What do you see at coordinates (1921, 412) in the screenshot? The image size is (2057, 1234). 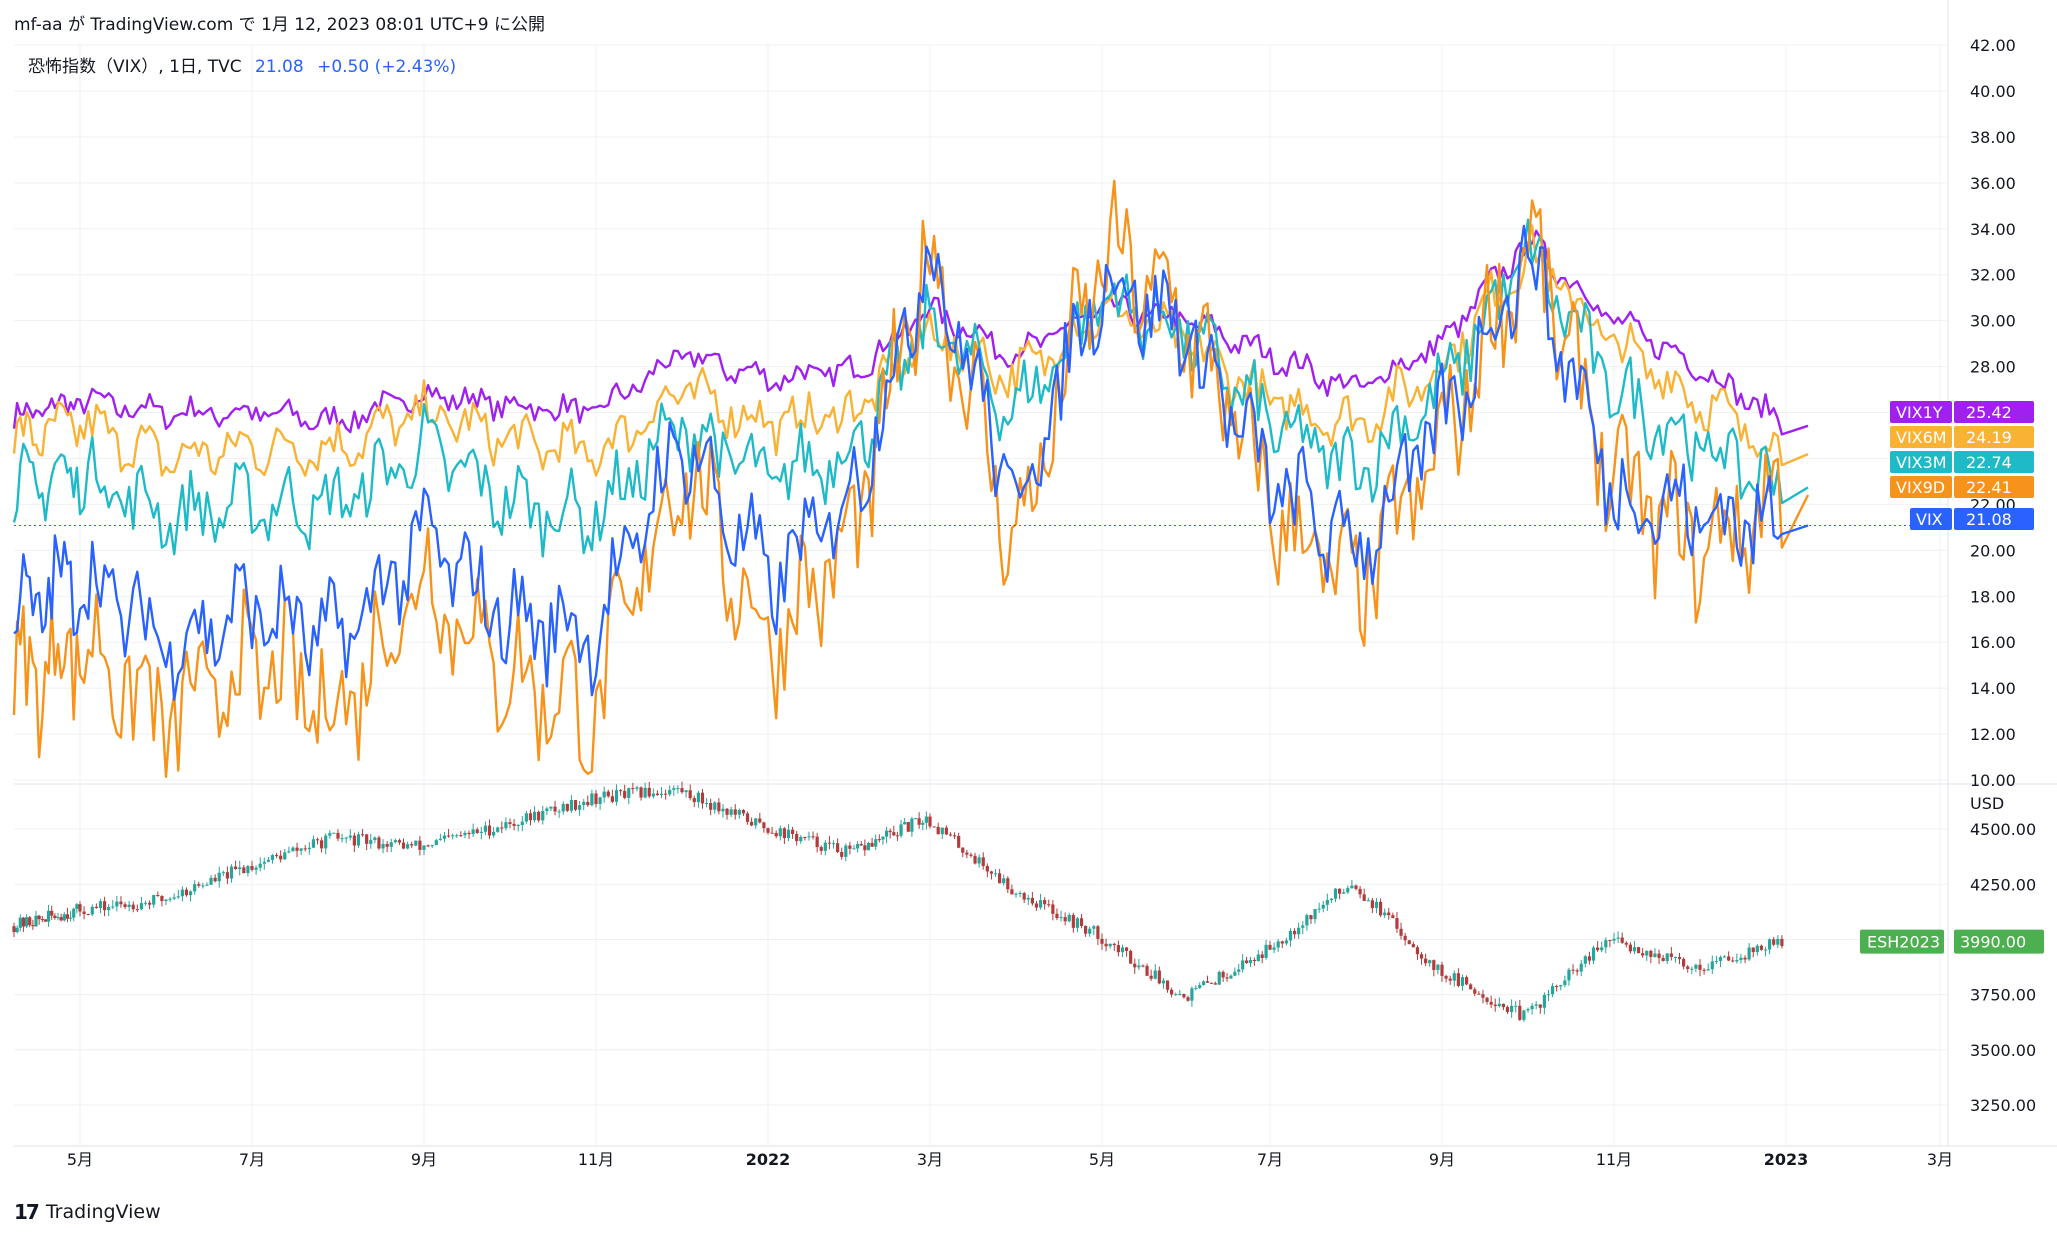 I see `series-tag-vix1y` at bounding box center [1921, 412].